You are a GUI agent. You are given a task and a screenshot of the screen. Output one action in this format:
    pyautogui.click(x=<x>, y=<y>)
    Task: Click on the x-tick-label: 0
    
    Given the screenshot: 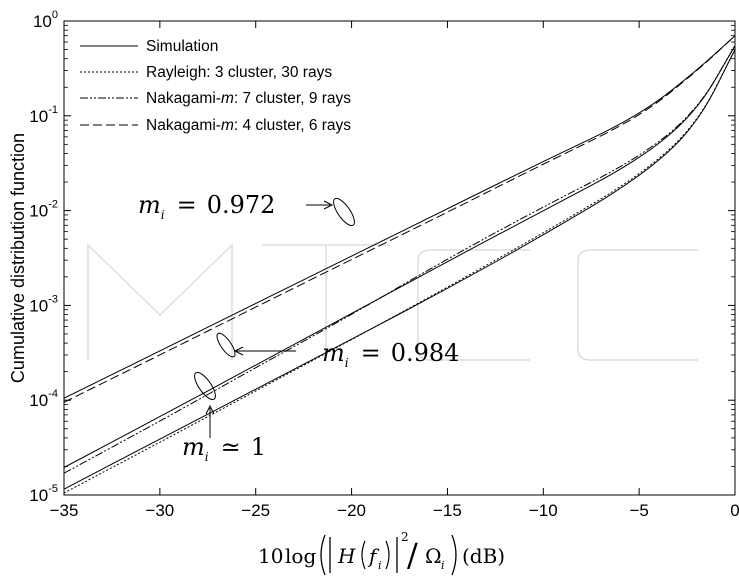 What is the action you would take?
    pyautogui.click(x=734, y=510)
    